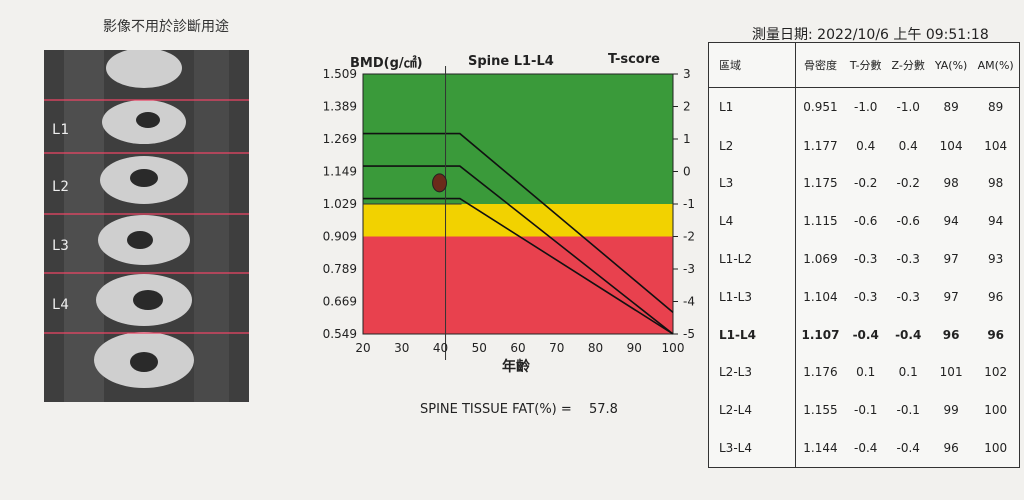  What do you see at coordinates (752, 296) in the screenshot?
I see `cell-region: L1-L3` at bounding box center [752, 296].